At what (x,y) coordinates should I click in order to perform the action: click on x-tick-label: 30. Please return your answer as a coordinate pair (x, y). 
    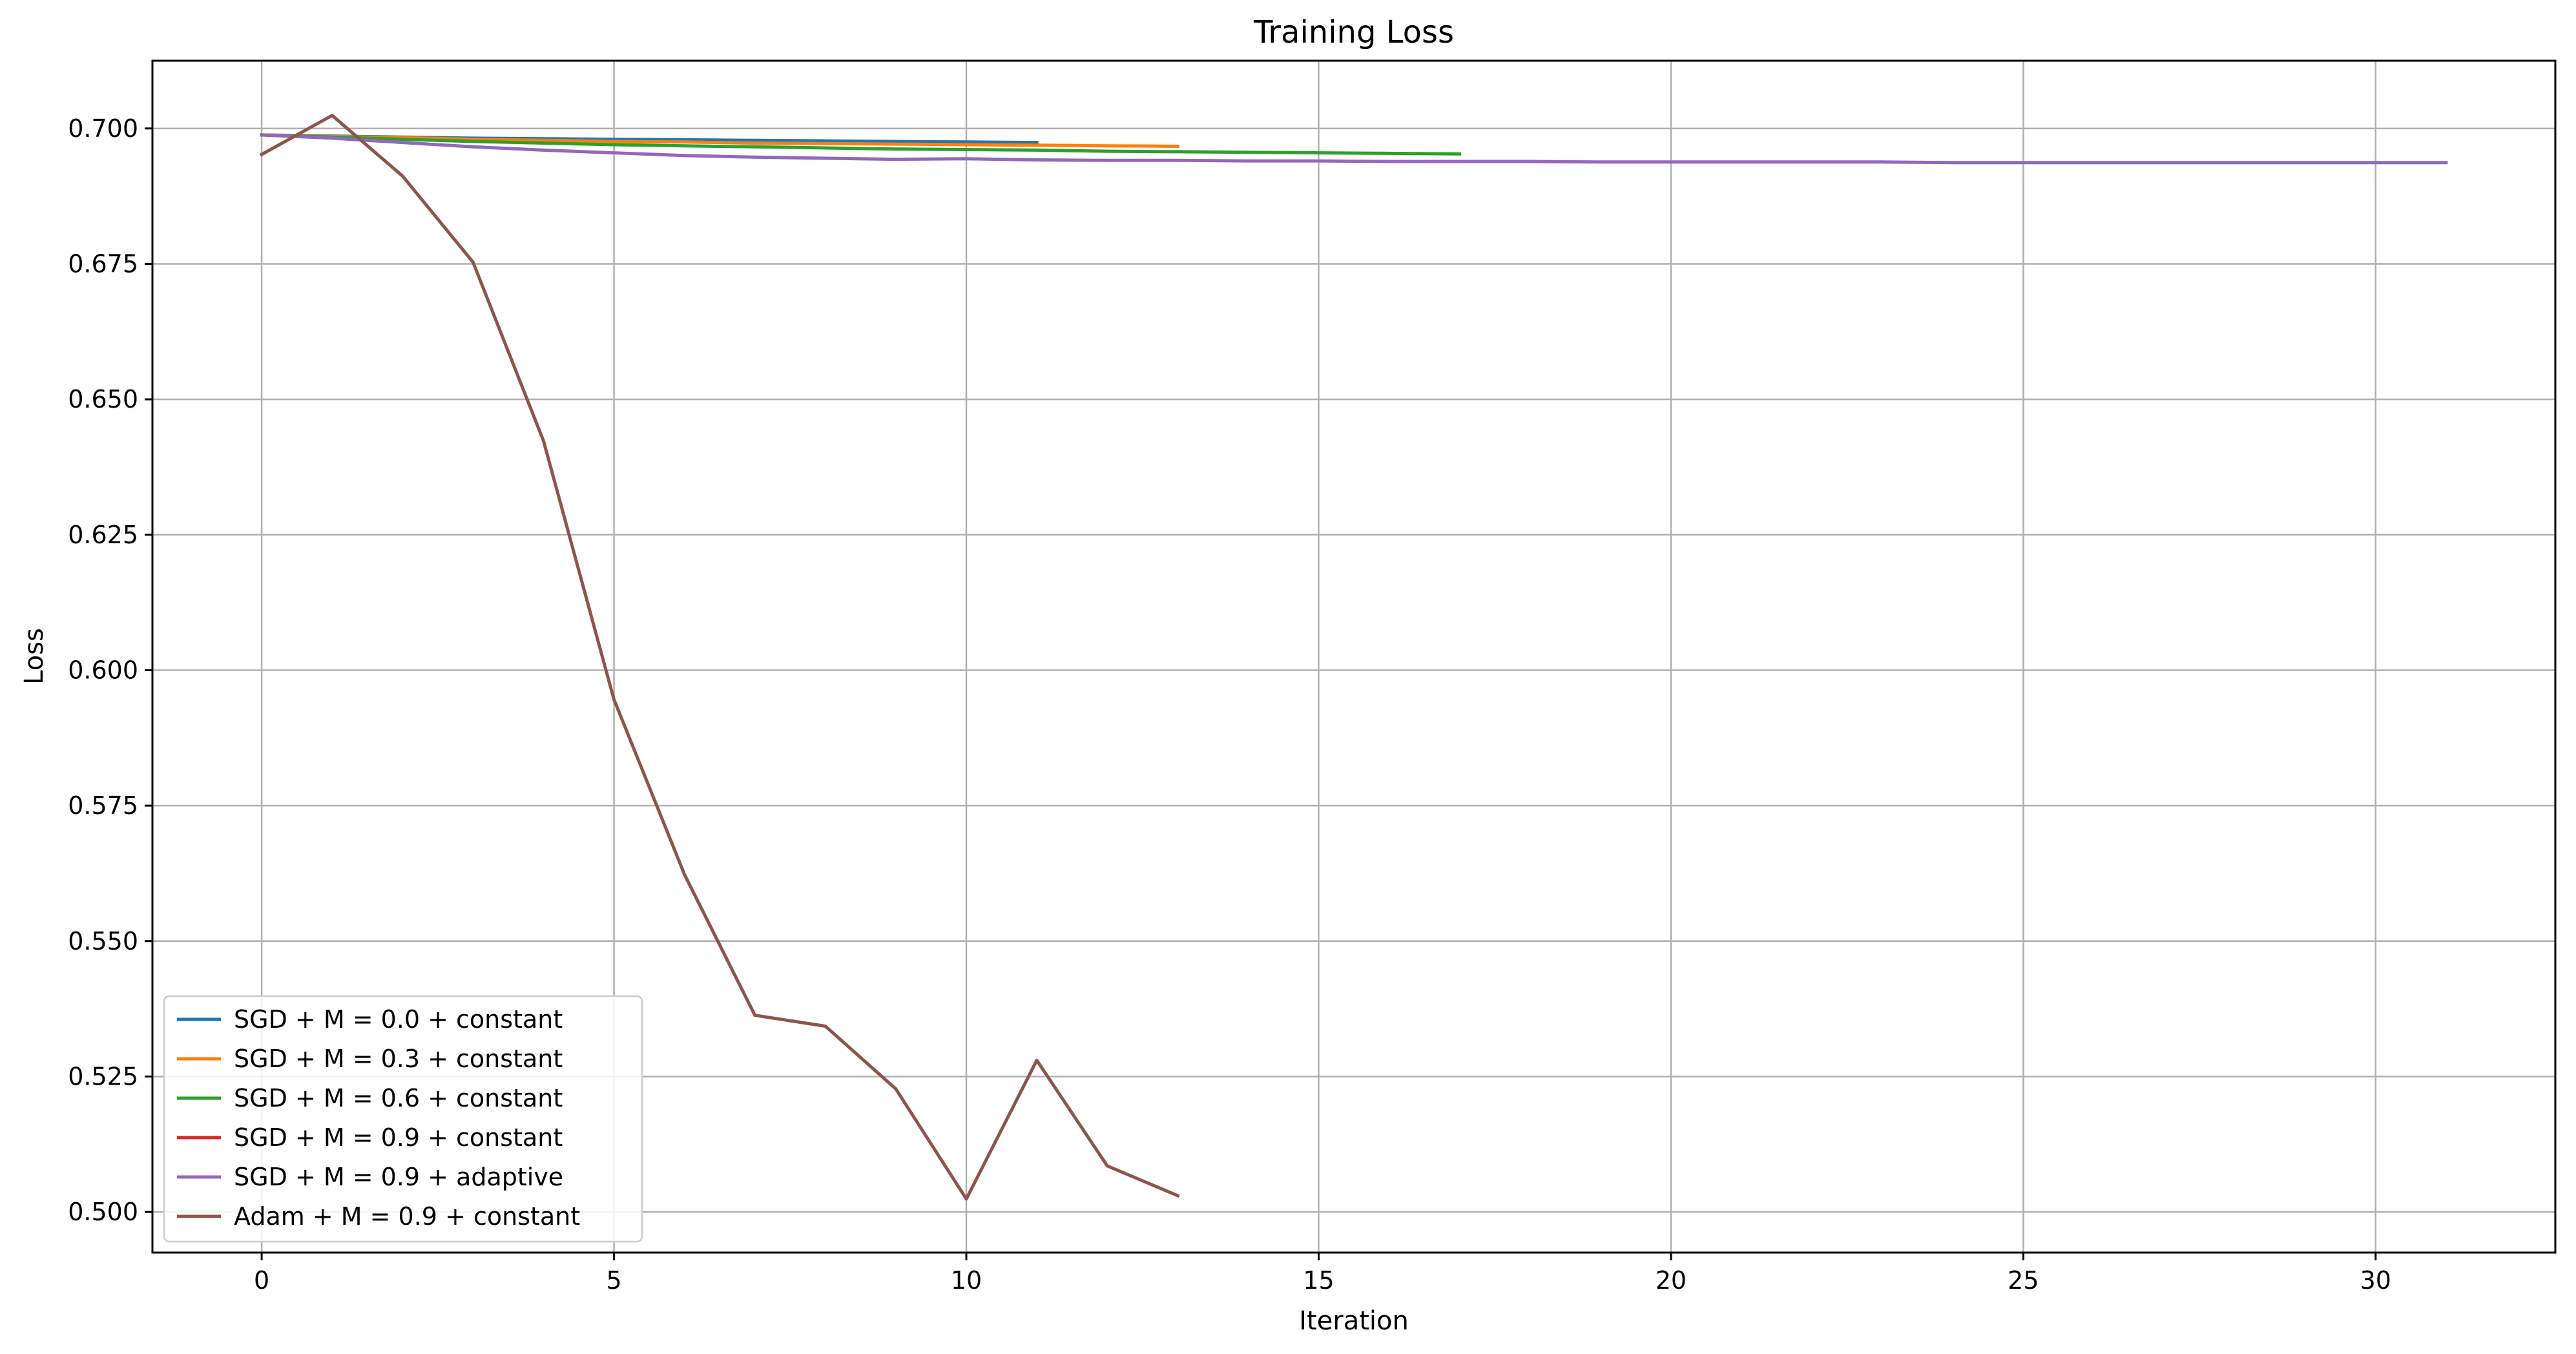
    Looking at the image, I should click on (2375, 1280).